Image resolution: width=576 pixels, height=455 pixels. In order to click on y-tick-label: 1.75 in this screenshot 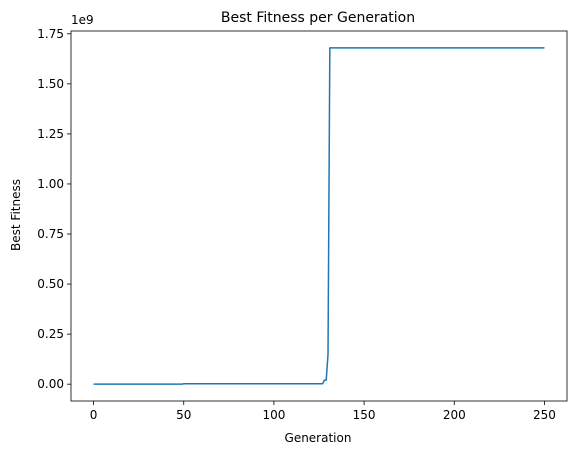, I will do `click(50, 34)`.